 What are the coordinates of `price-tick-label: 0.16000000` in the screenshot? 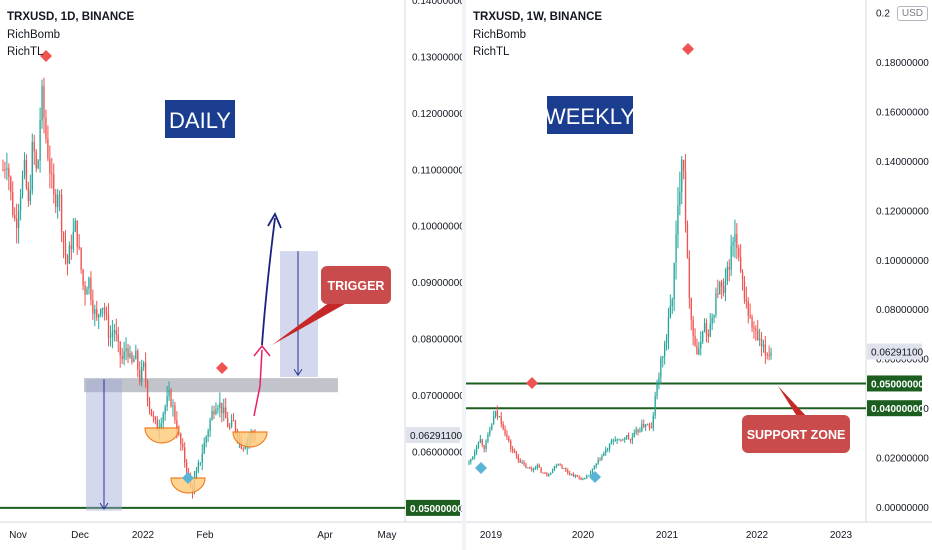 It's located at (902, 112).